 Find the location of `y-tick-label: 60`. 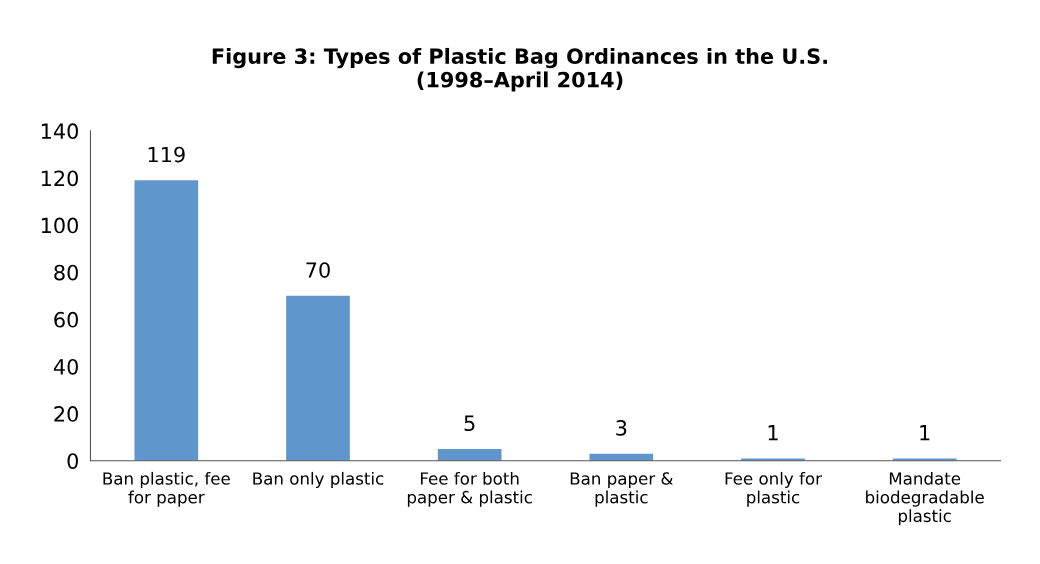

y-tick-label: 60 is located at coordinates (66, 319).